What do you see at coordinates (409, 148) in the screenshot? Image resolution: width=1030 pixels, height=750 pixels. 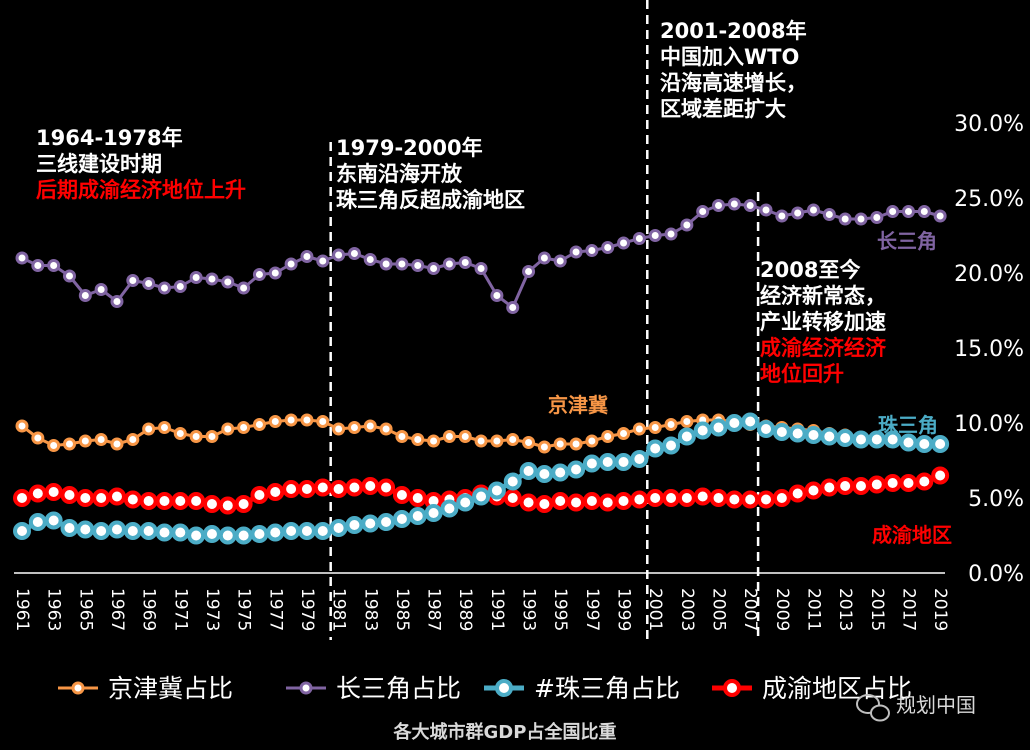 I see `annotation-text: 1979-2000年` at bounding box center [409, 148].